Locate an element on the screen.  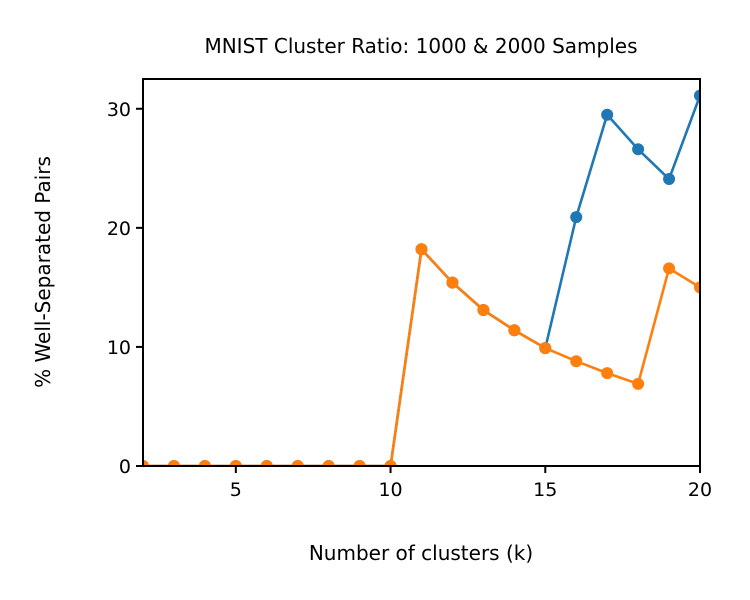
y-tick-label: 20 is located at coordinates (119, 229).